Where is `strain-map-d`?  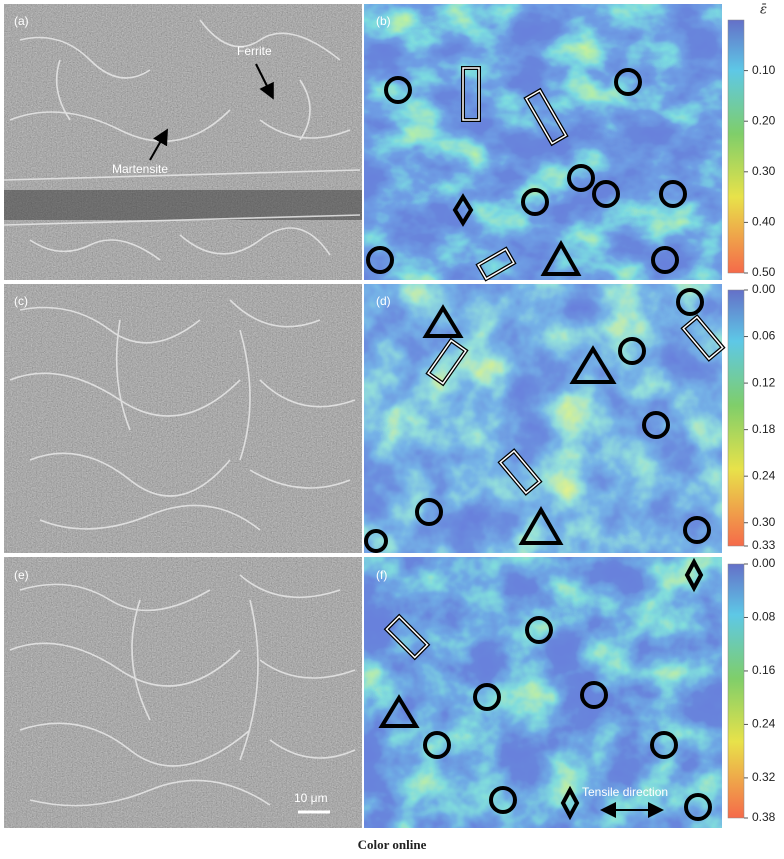
strain-map-d is located at coordinates (543, 418).